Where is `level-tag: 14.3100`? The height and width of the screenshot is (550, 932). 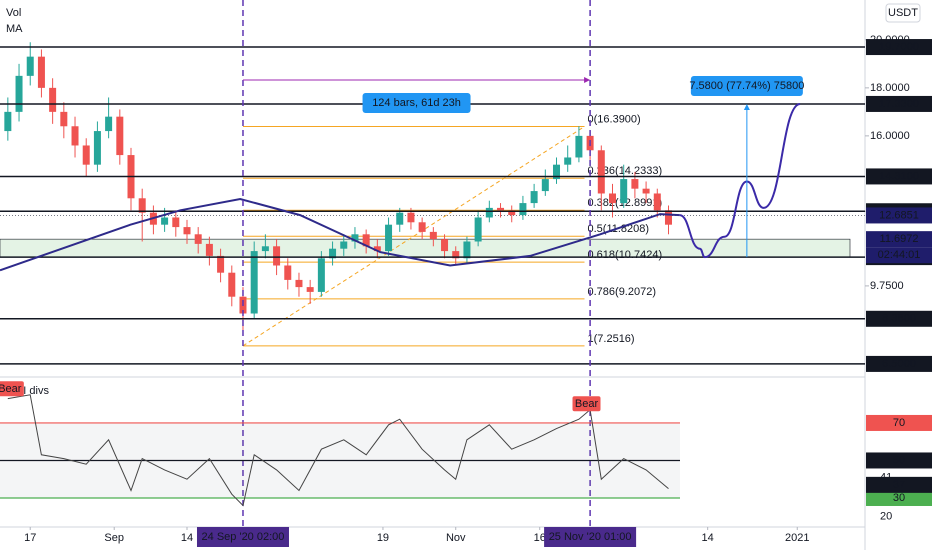
level-tag: 14.3100 is located at coordinates (899, 176).